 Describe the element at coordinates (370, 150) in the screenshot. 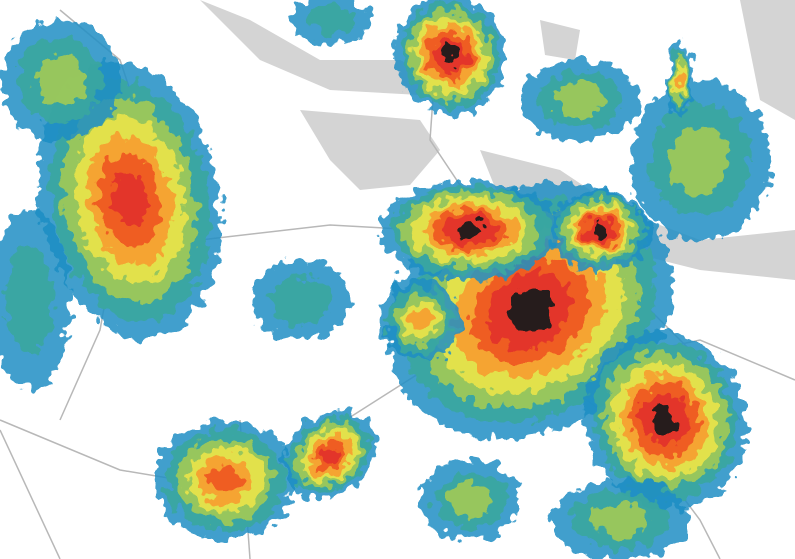

I see `harbor` at that location.